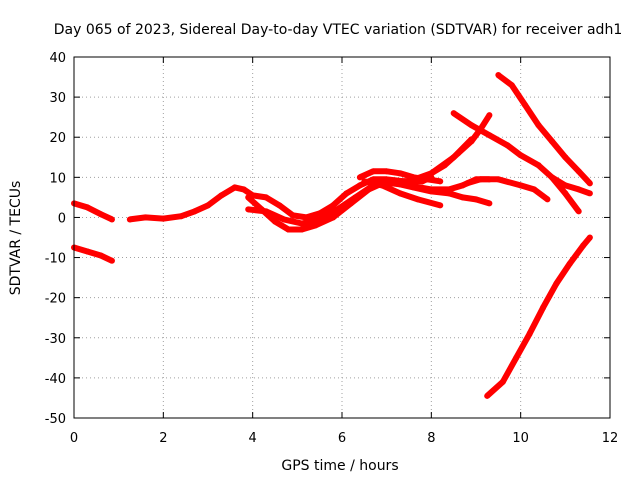 This screenshot has height=485, width=640. I want to click on y-tick-label: 10, so click(57, 178).